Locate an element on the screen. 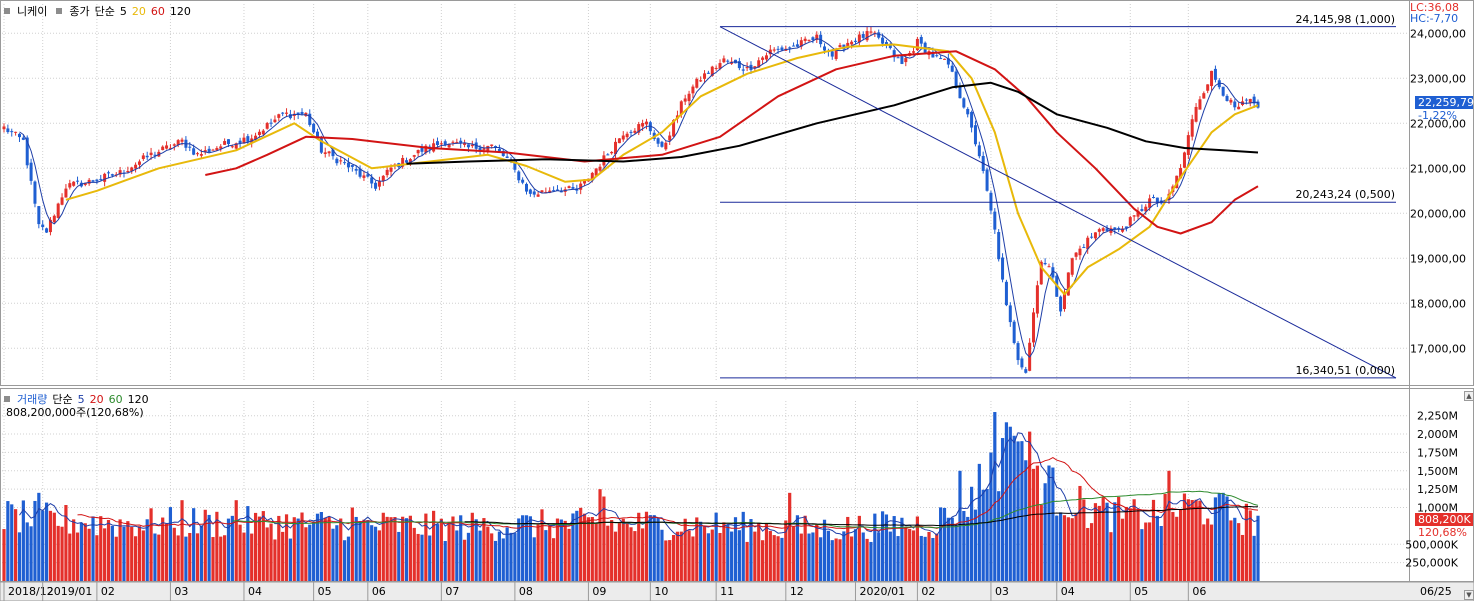  volume-tick-label: 500,000K is located at coordinates (1431, 544).